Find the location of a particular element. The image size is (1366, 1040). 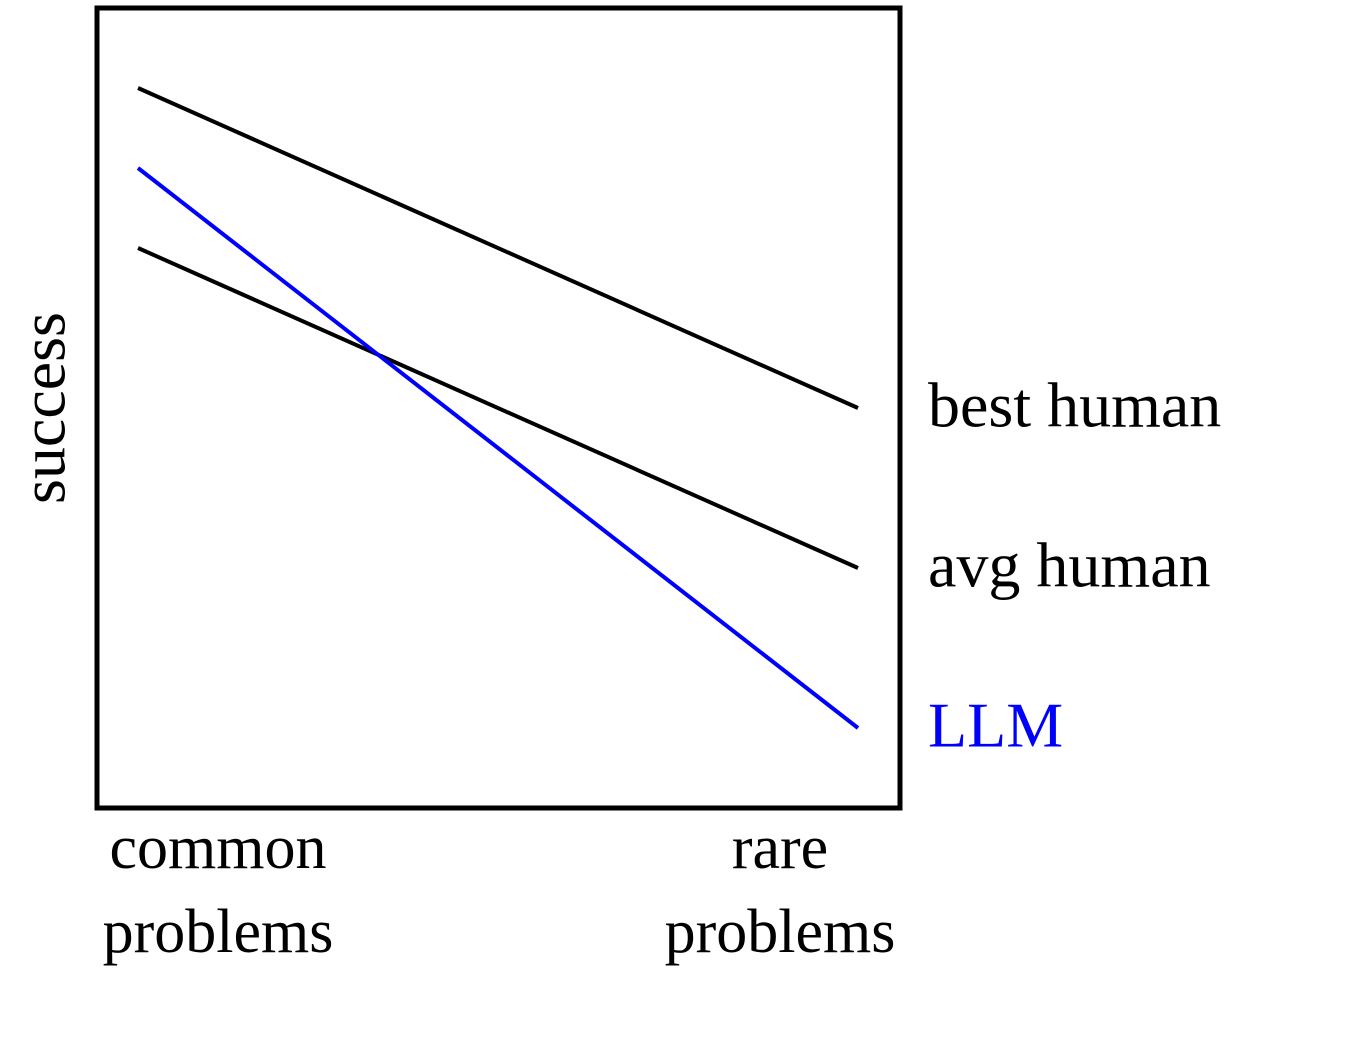

x-tick-label: common problems is located at coordinates (218, 890).